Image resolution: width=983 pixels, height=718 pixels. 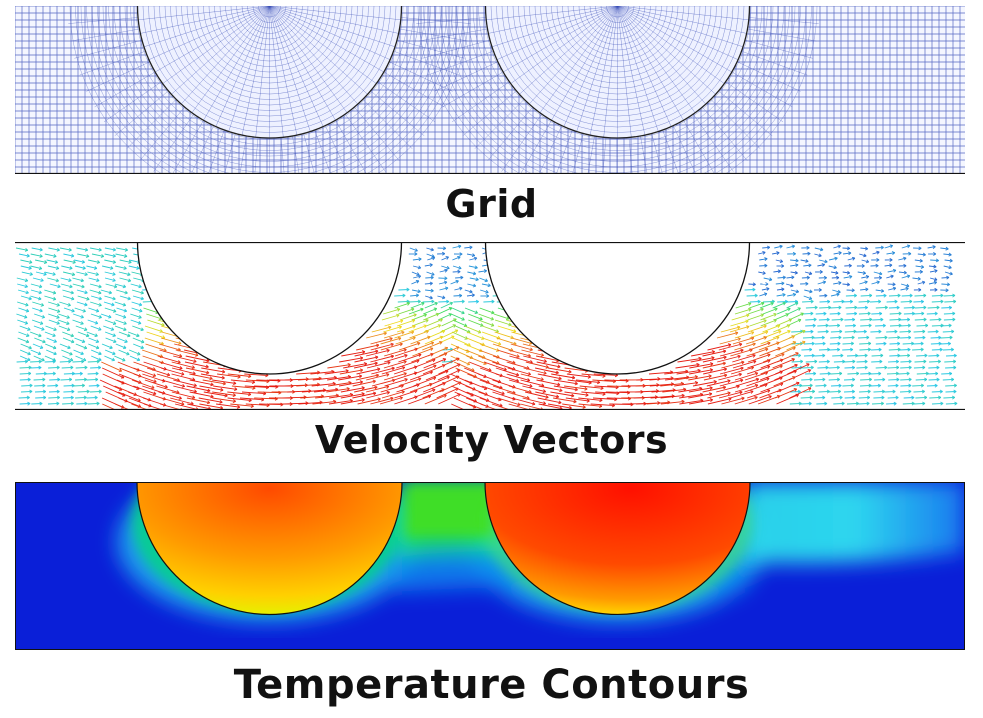 I want to click on cylinder-2-temperature, so click(x=617, y=549).